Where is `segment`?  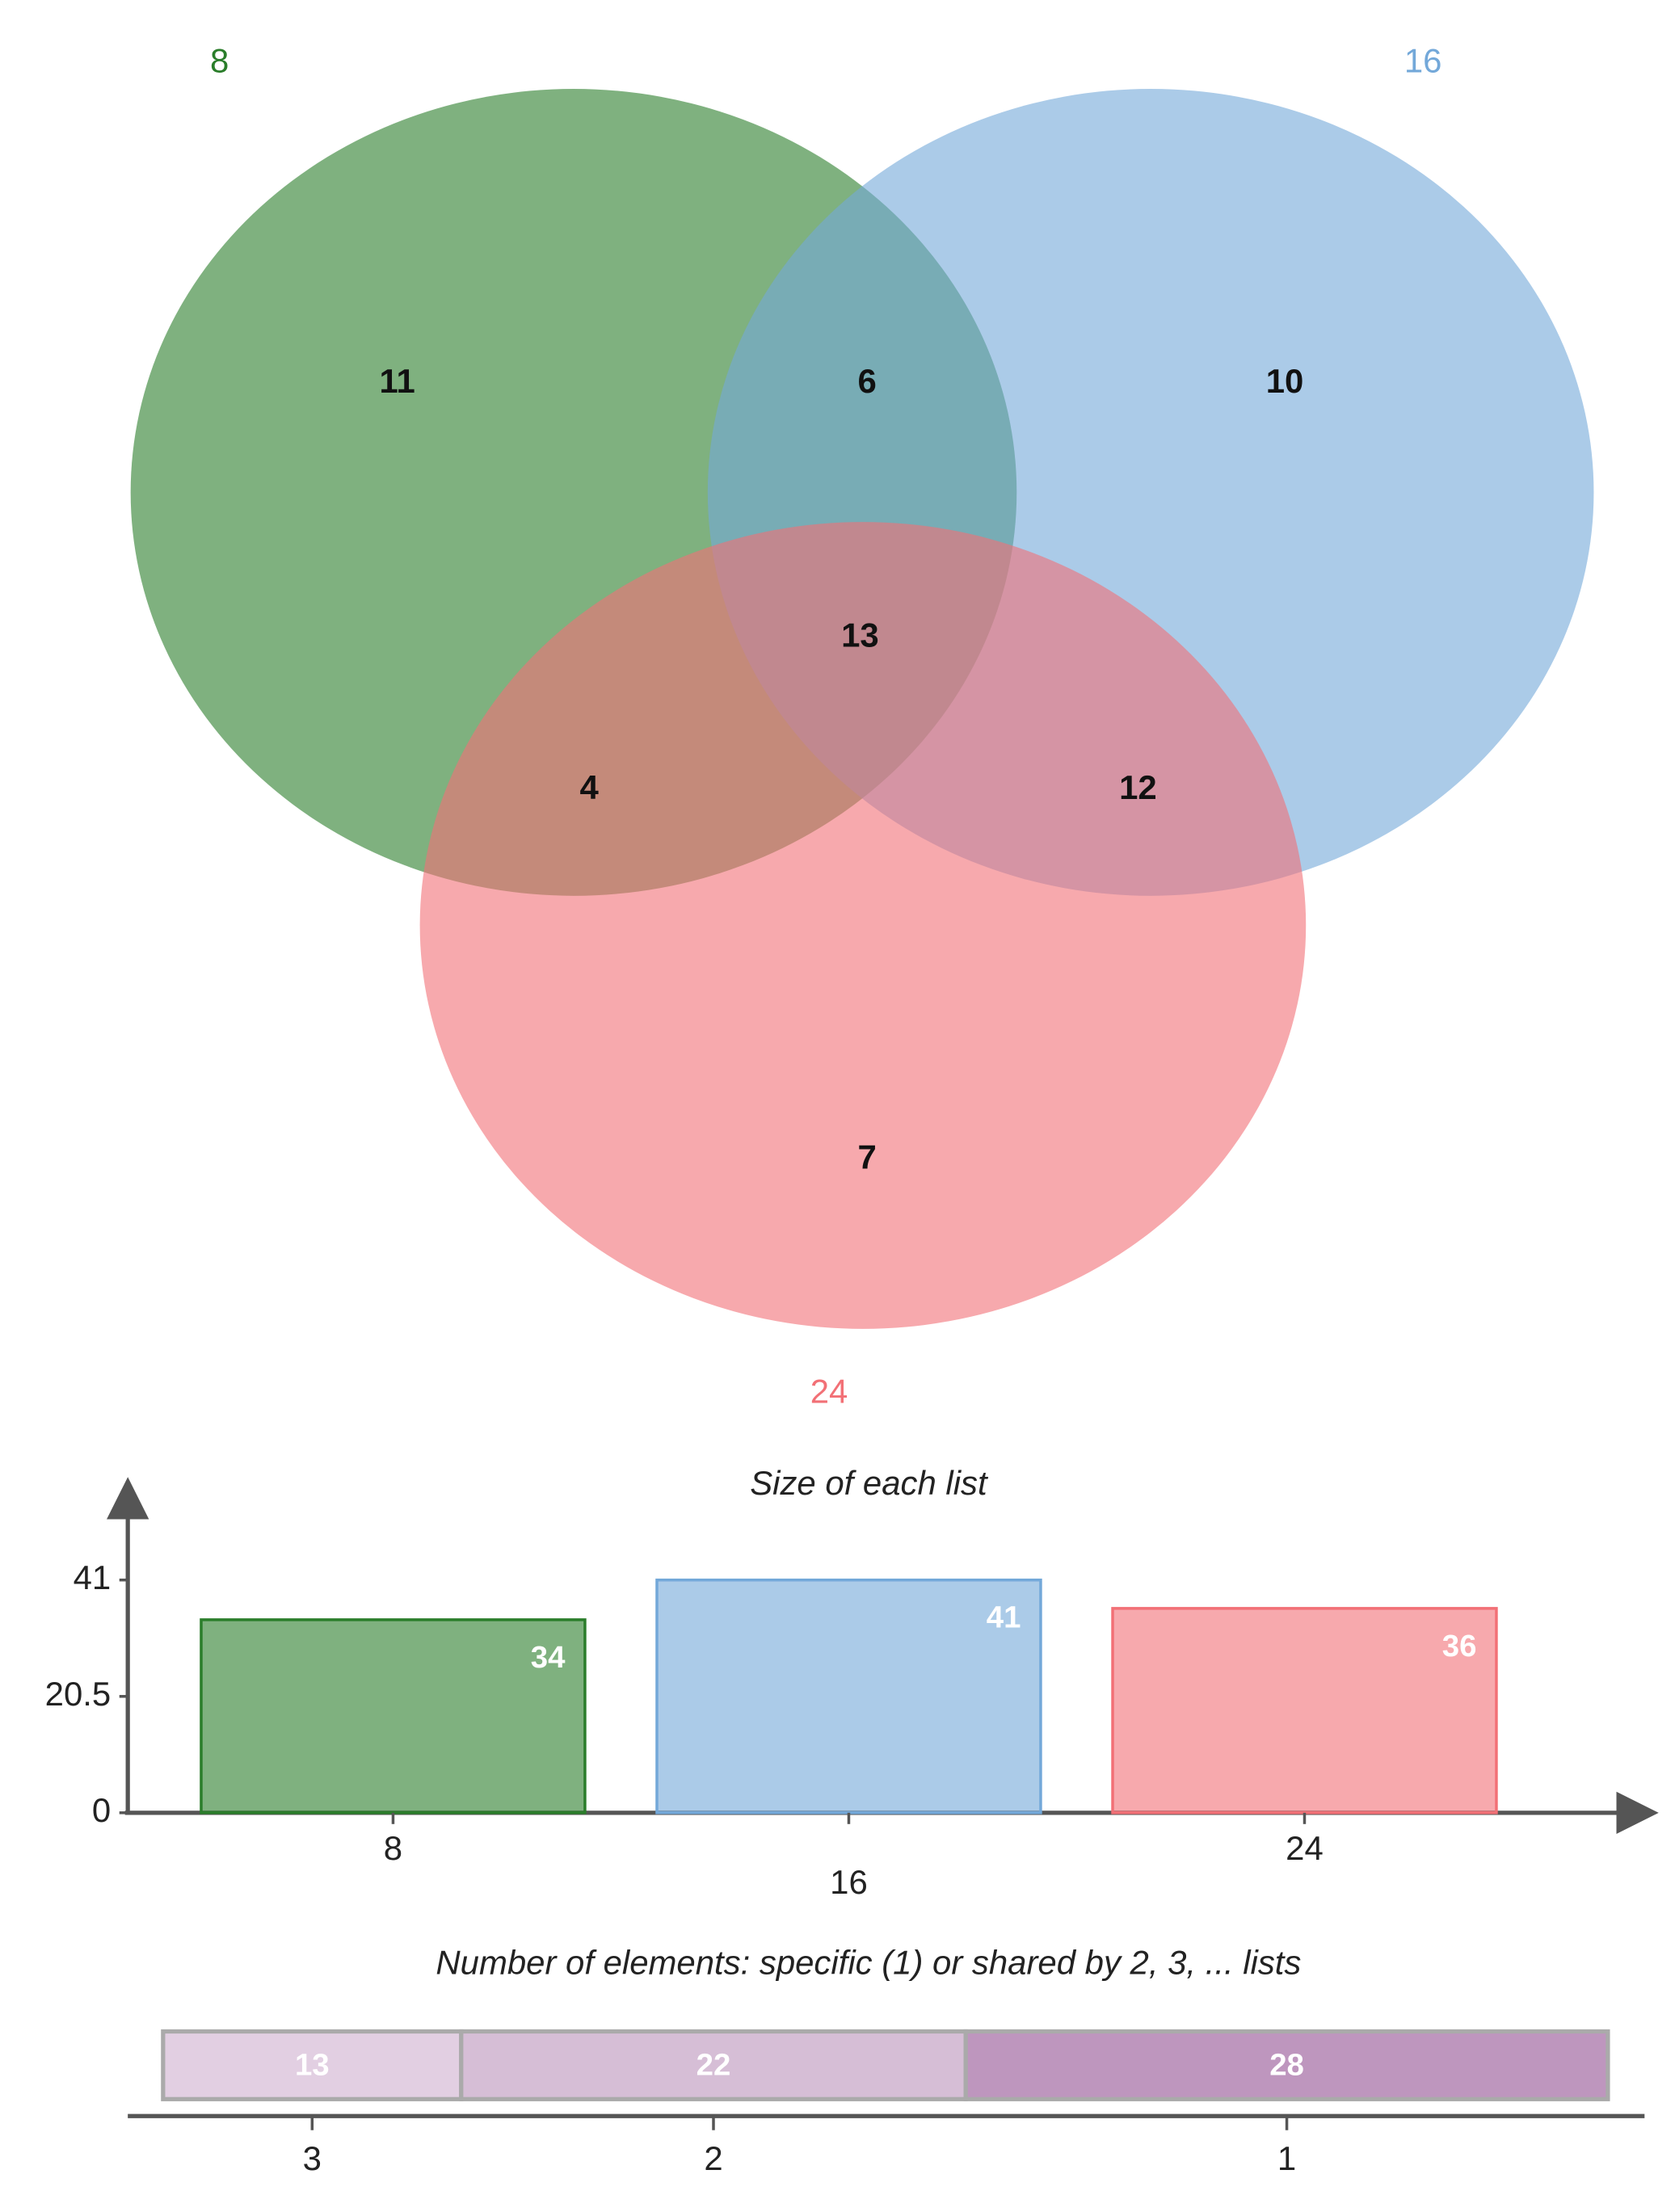 segment is located at coordinates (1287, 2065).